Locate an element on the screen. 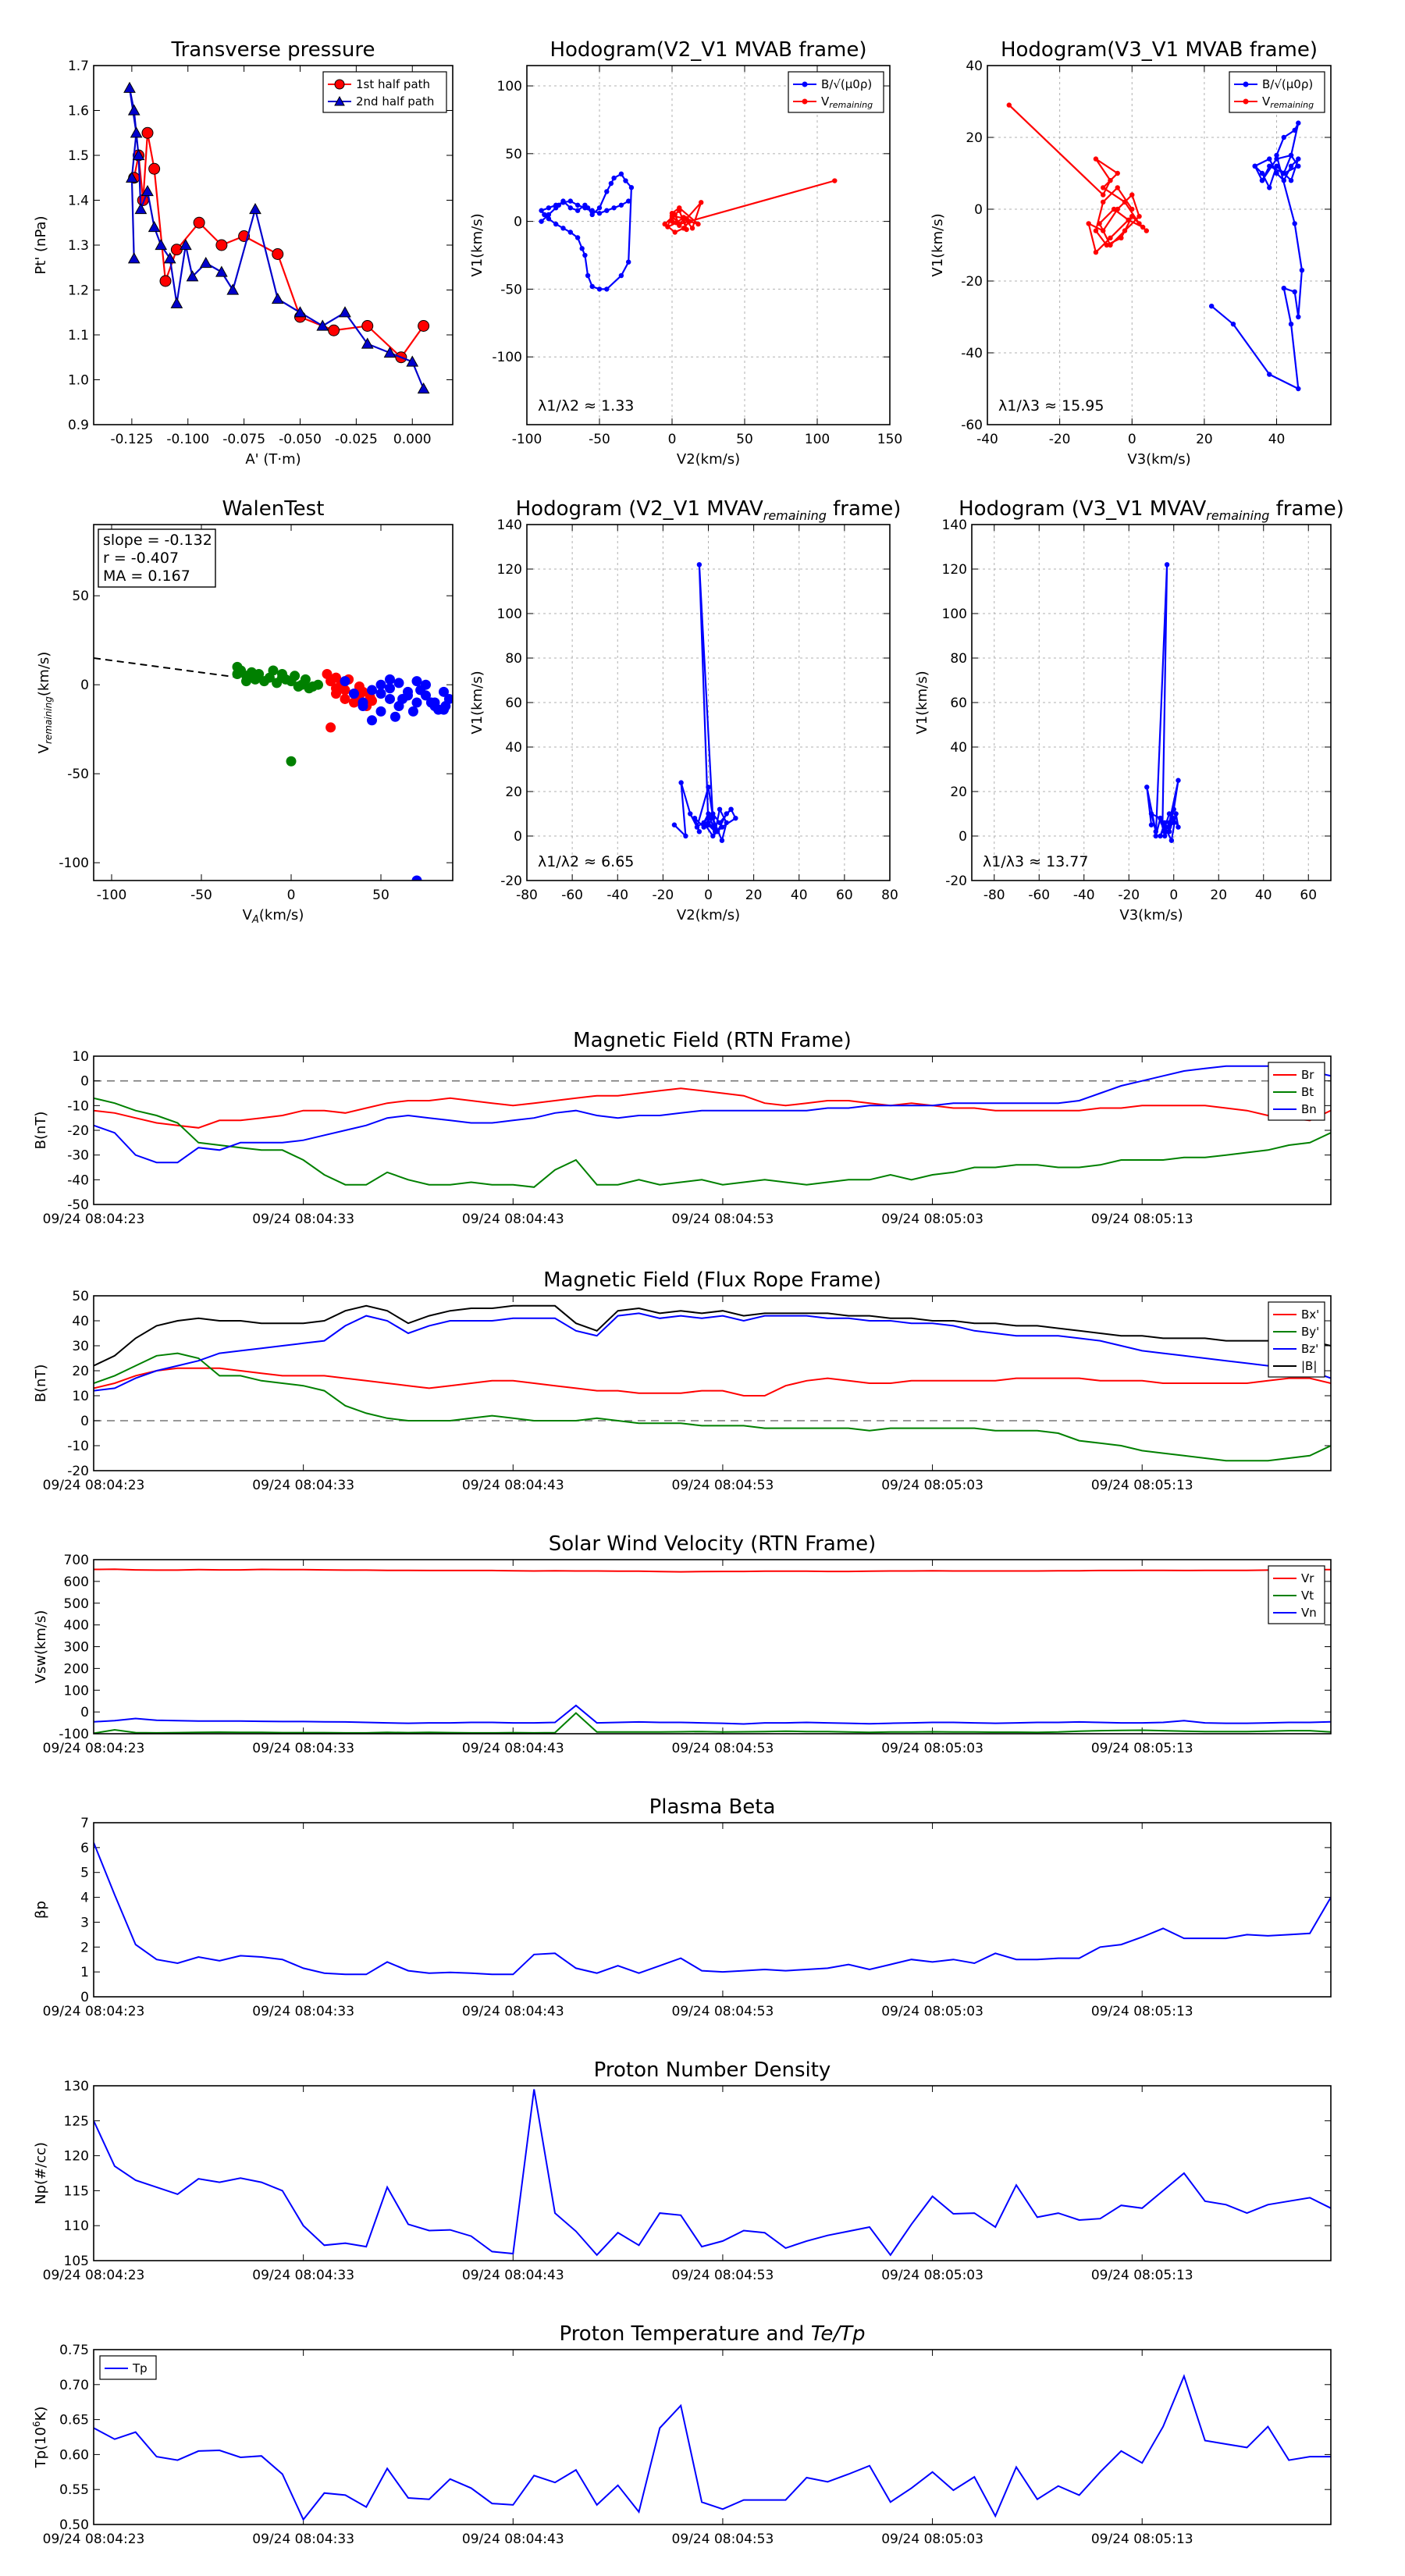 The image size is (1405, 2576). chart-title: Plasma Beta is located at coordinates (713, 1807).